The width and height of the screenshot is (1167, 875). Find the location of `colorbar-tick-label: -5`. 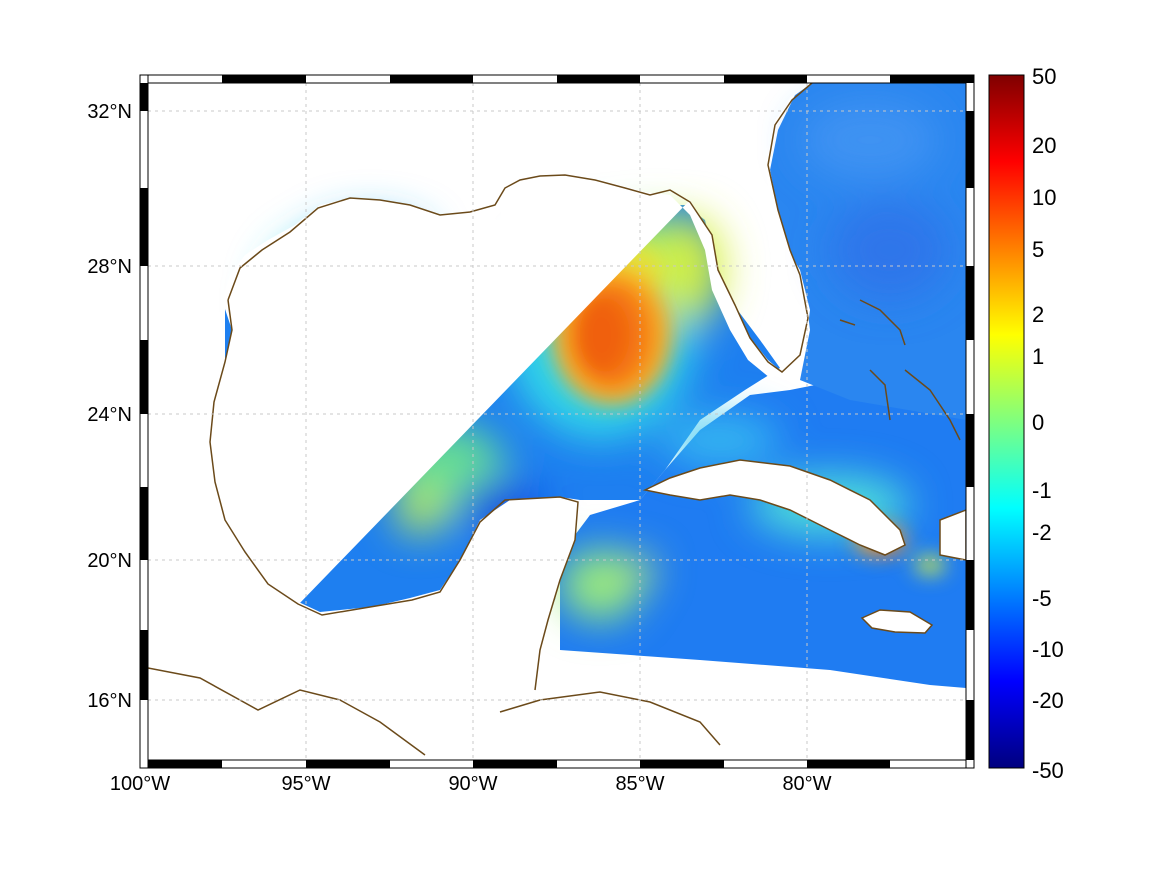

colorbar-tick-label: -5 is located at coordinates (1042, 598).